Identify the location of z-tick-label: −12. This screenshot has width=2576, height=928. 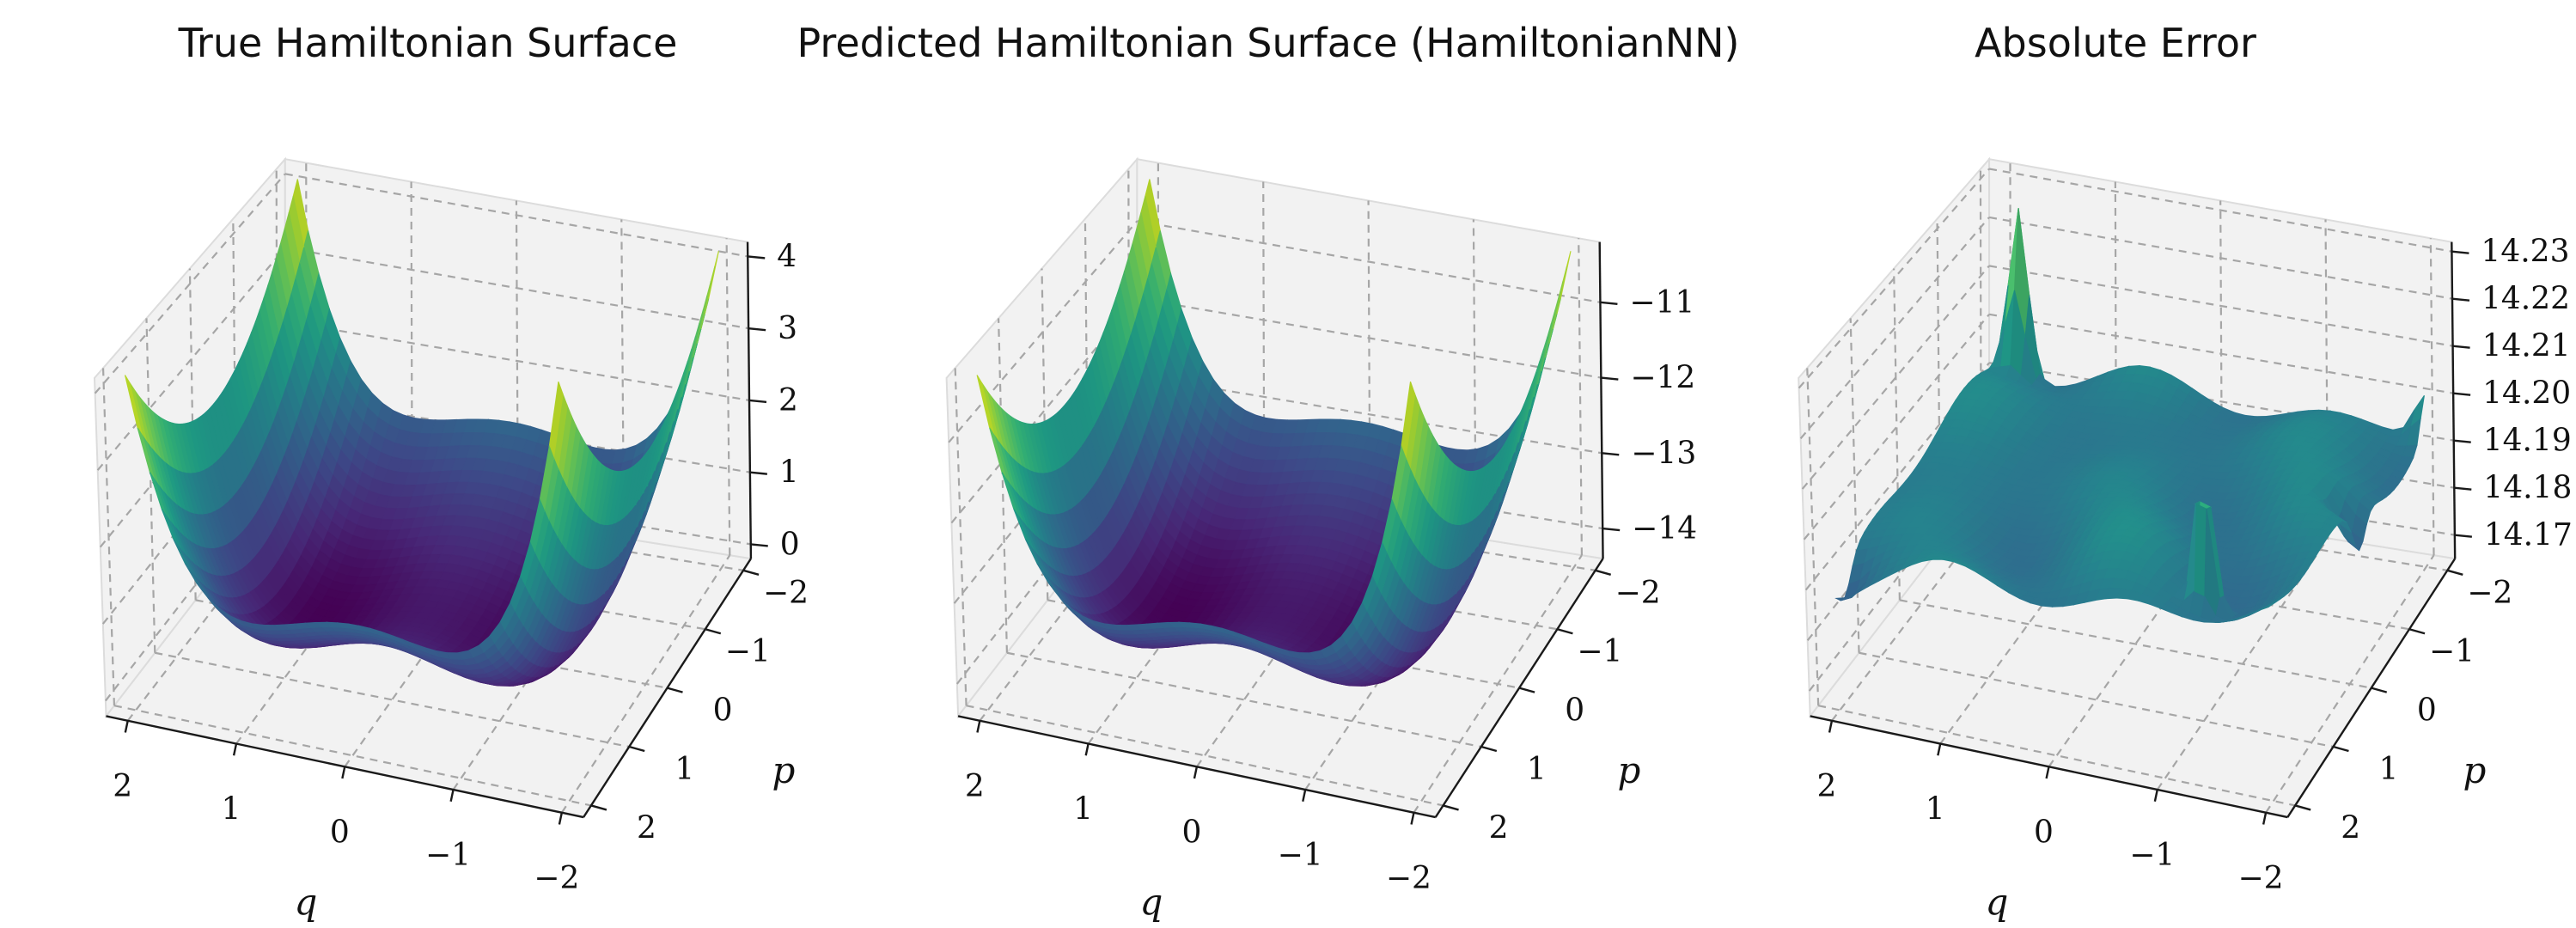
(1662, 378).